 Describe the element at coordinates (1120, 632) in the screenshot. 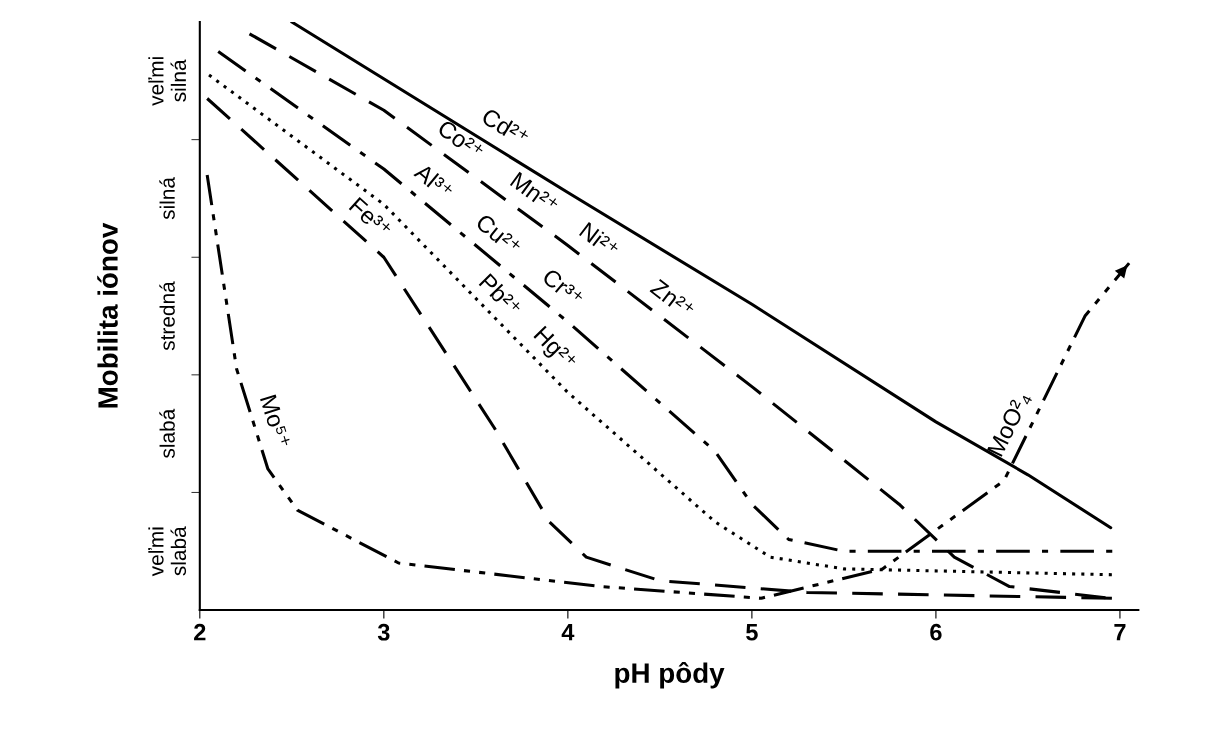

I see `x-tick-label: 7` at that location.